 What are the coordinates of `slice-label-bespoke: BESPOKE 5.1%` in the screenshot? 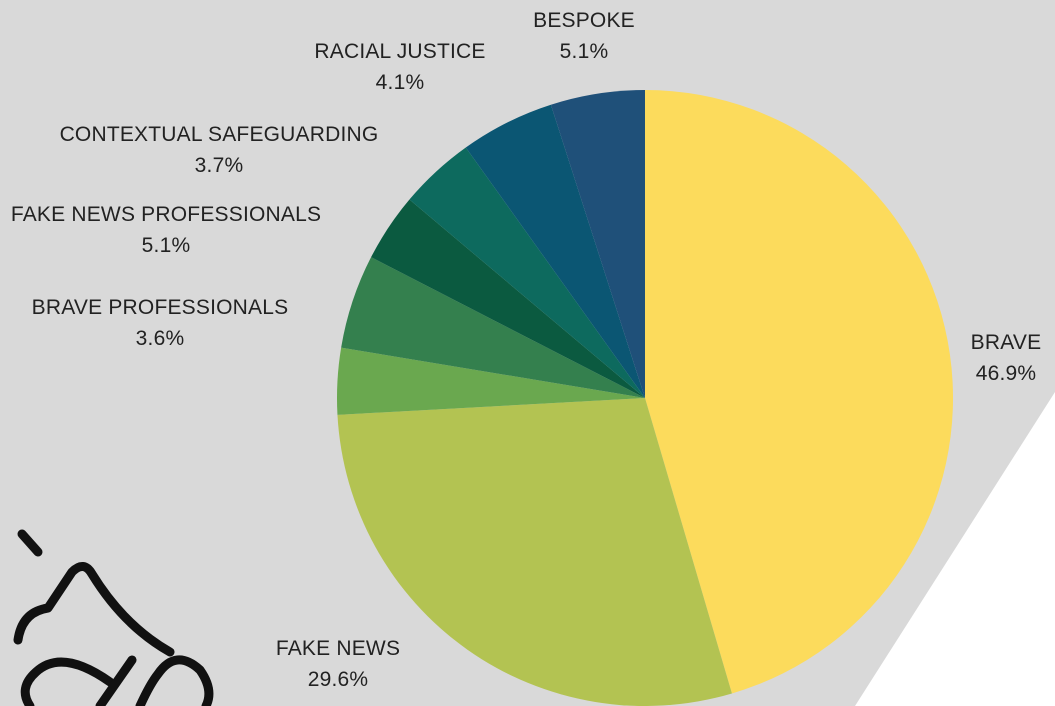 It's located at (584, 36).